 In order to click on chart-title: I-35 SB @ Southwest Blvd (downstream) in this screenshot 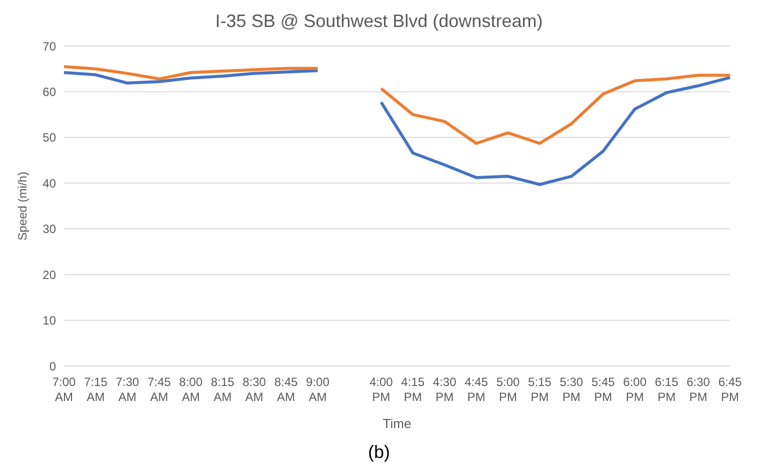, I will do `click(379, 21)`.